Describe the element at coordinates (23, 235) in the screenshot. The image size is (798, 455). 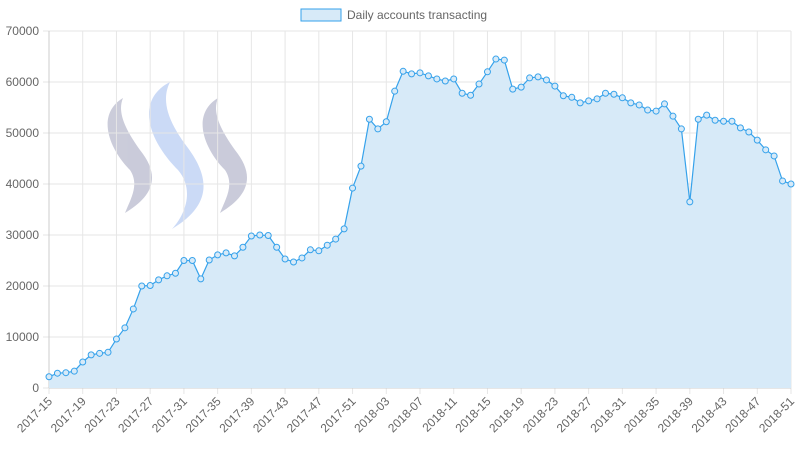
I see `y-tick-label: 30000` at that location.